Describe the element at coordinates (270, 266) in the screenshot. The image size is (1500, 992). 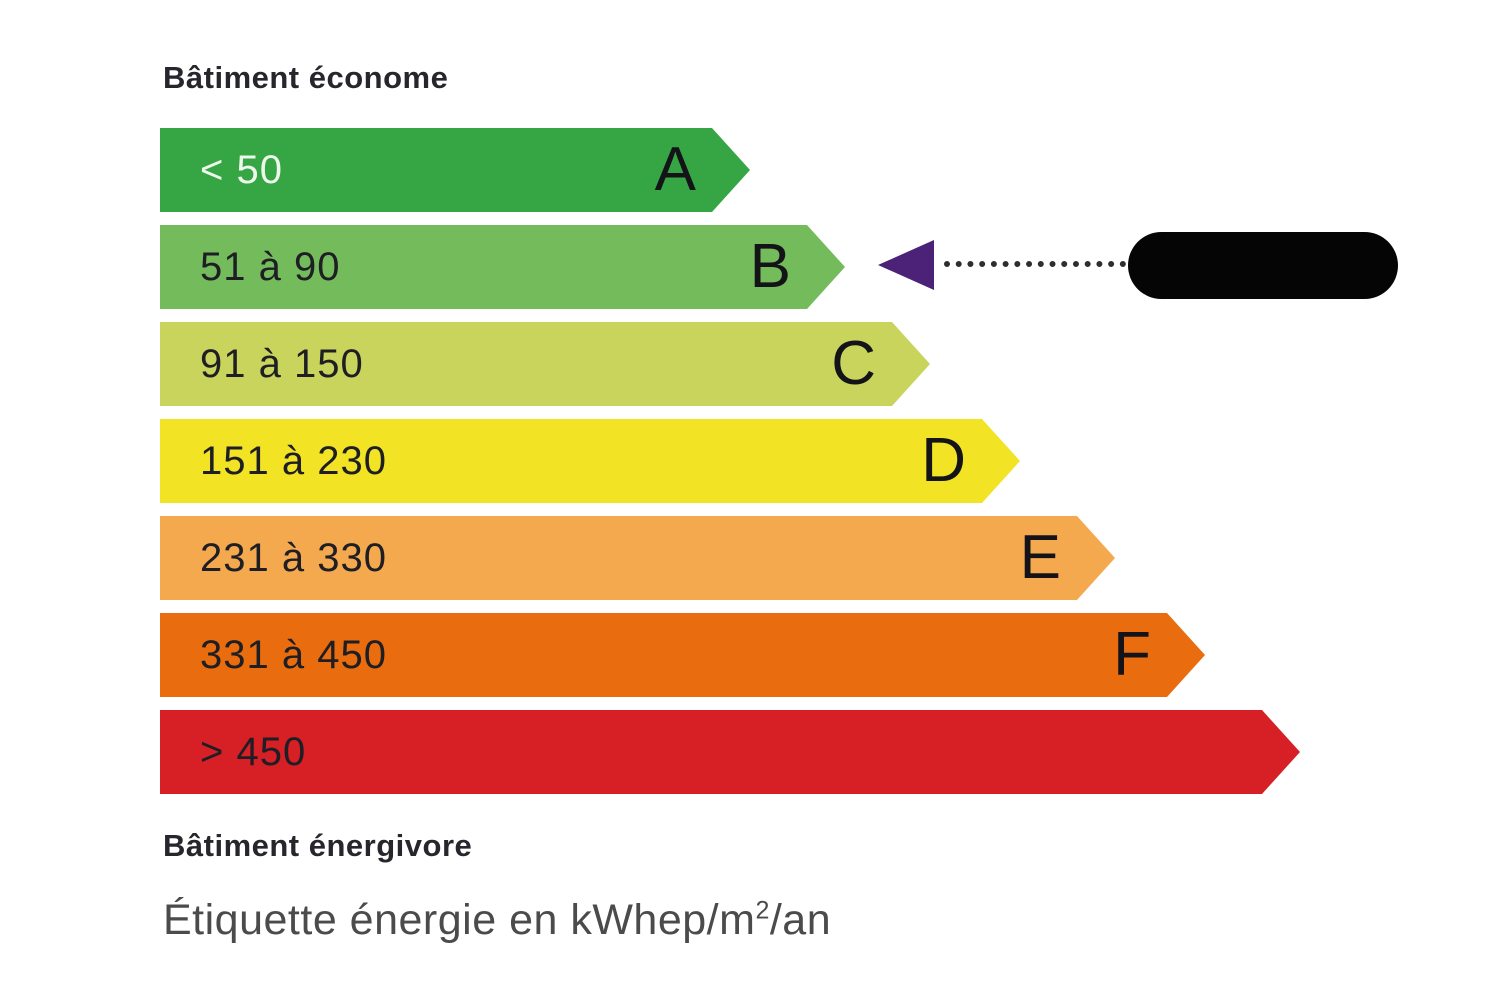
I see `range-label-b: 51 à 90` at that location.